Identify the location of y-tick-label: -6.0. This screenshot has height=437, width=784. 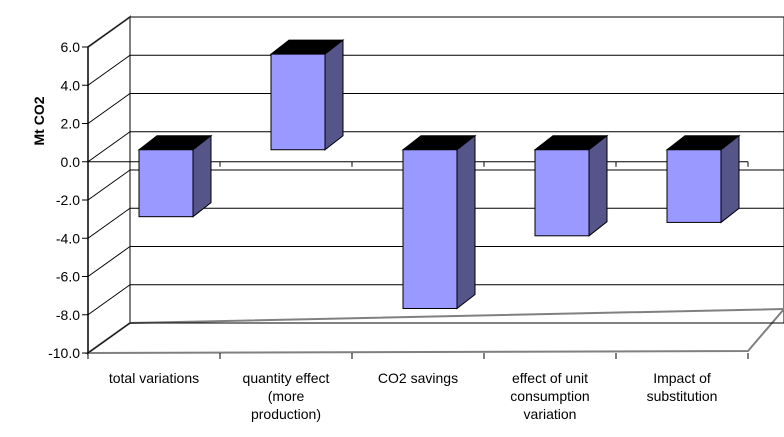
(68, 277).